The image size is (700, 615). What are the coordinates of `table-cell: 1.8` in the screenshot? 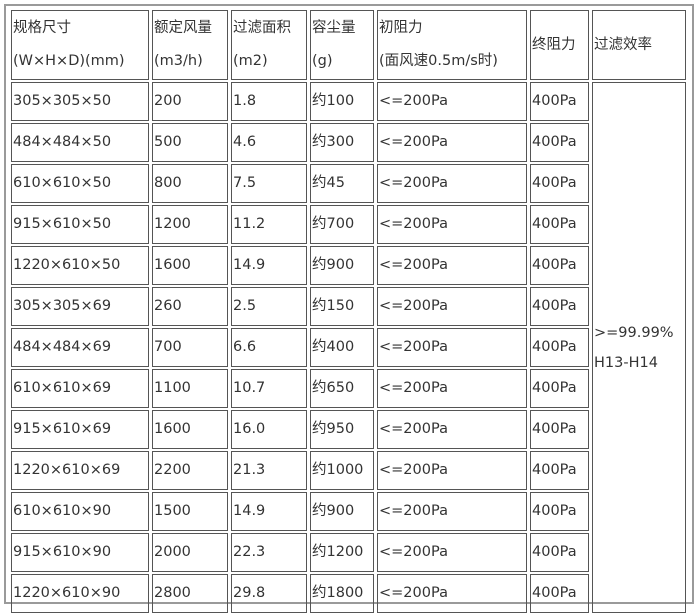 It's located at (269, 101).